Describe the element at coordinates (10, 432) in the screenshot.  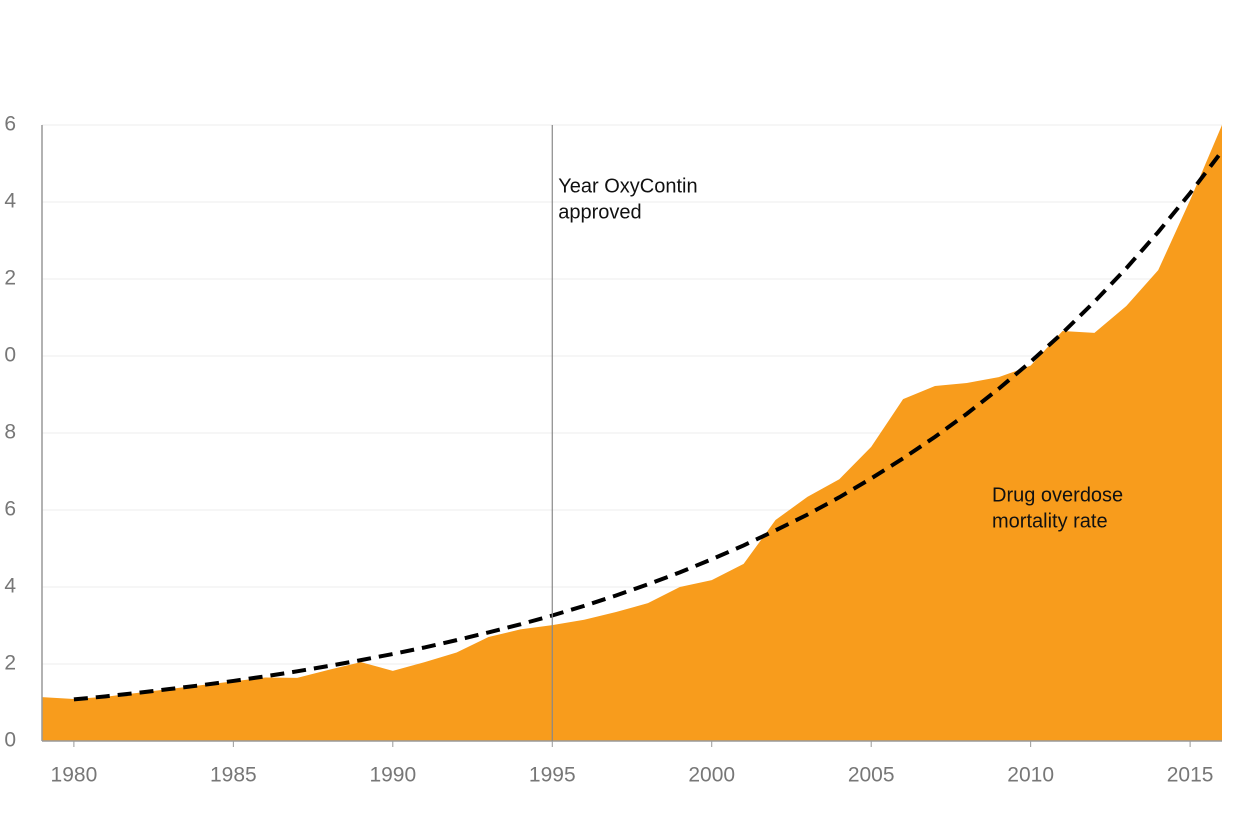
I see `y-tick-label: 8` at that location.